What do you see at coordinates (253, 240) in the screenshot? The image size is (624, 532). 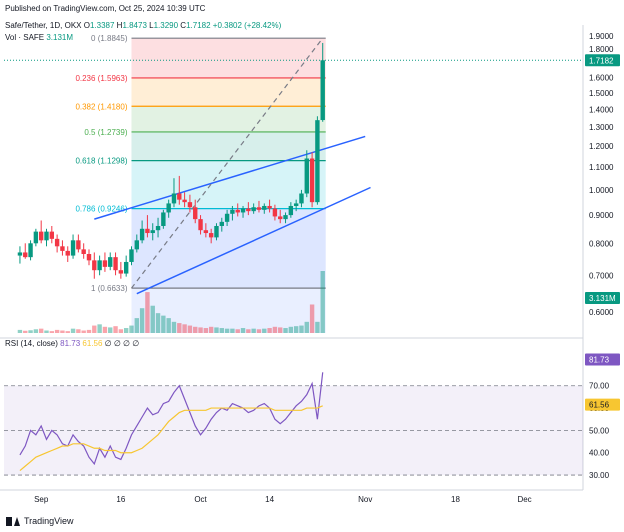 I see `lower-channel-line` at bounding box center [253, 240].